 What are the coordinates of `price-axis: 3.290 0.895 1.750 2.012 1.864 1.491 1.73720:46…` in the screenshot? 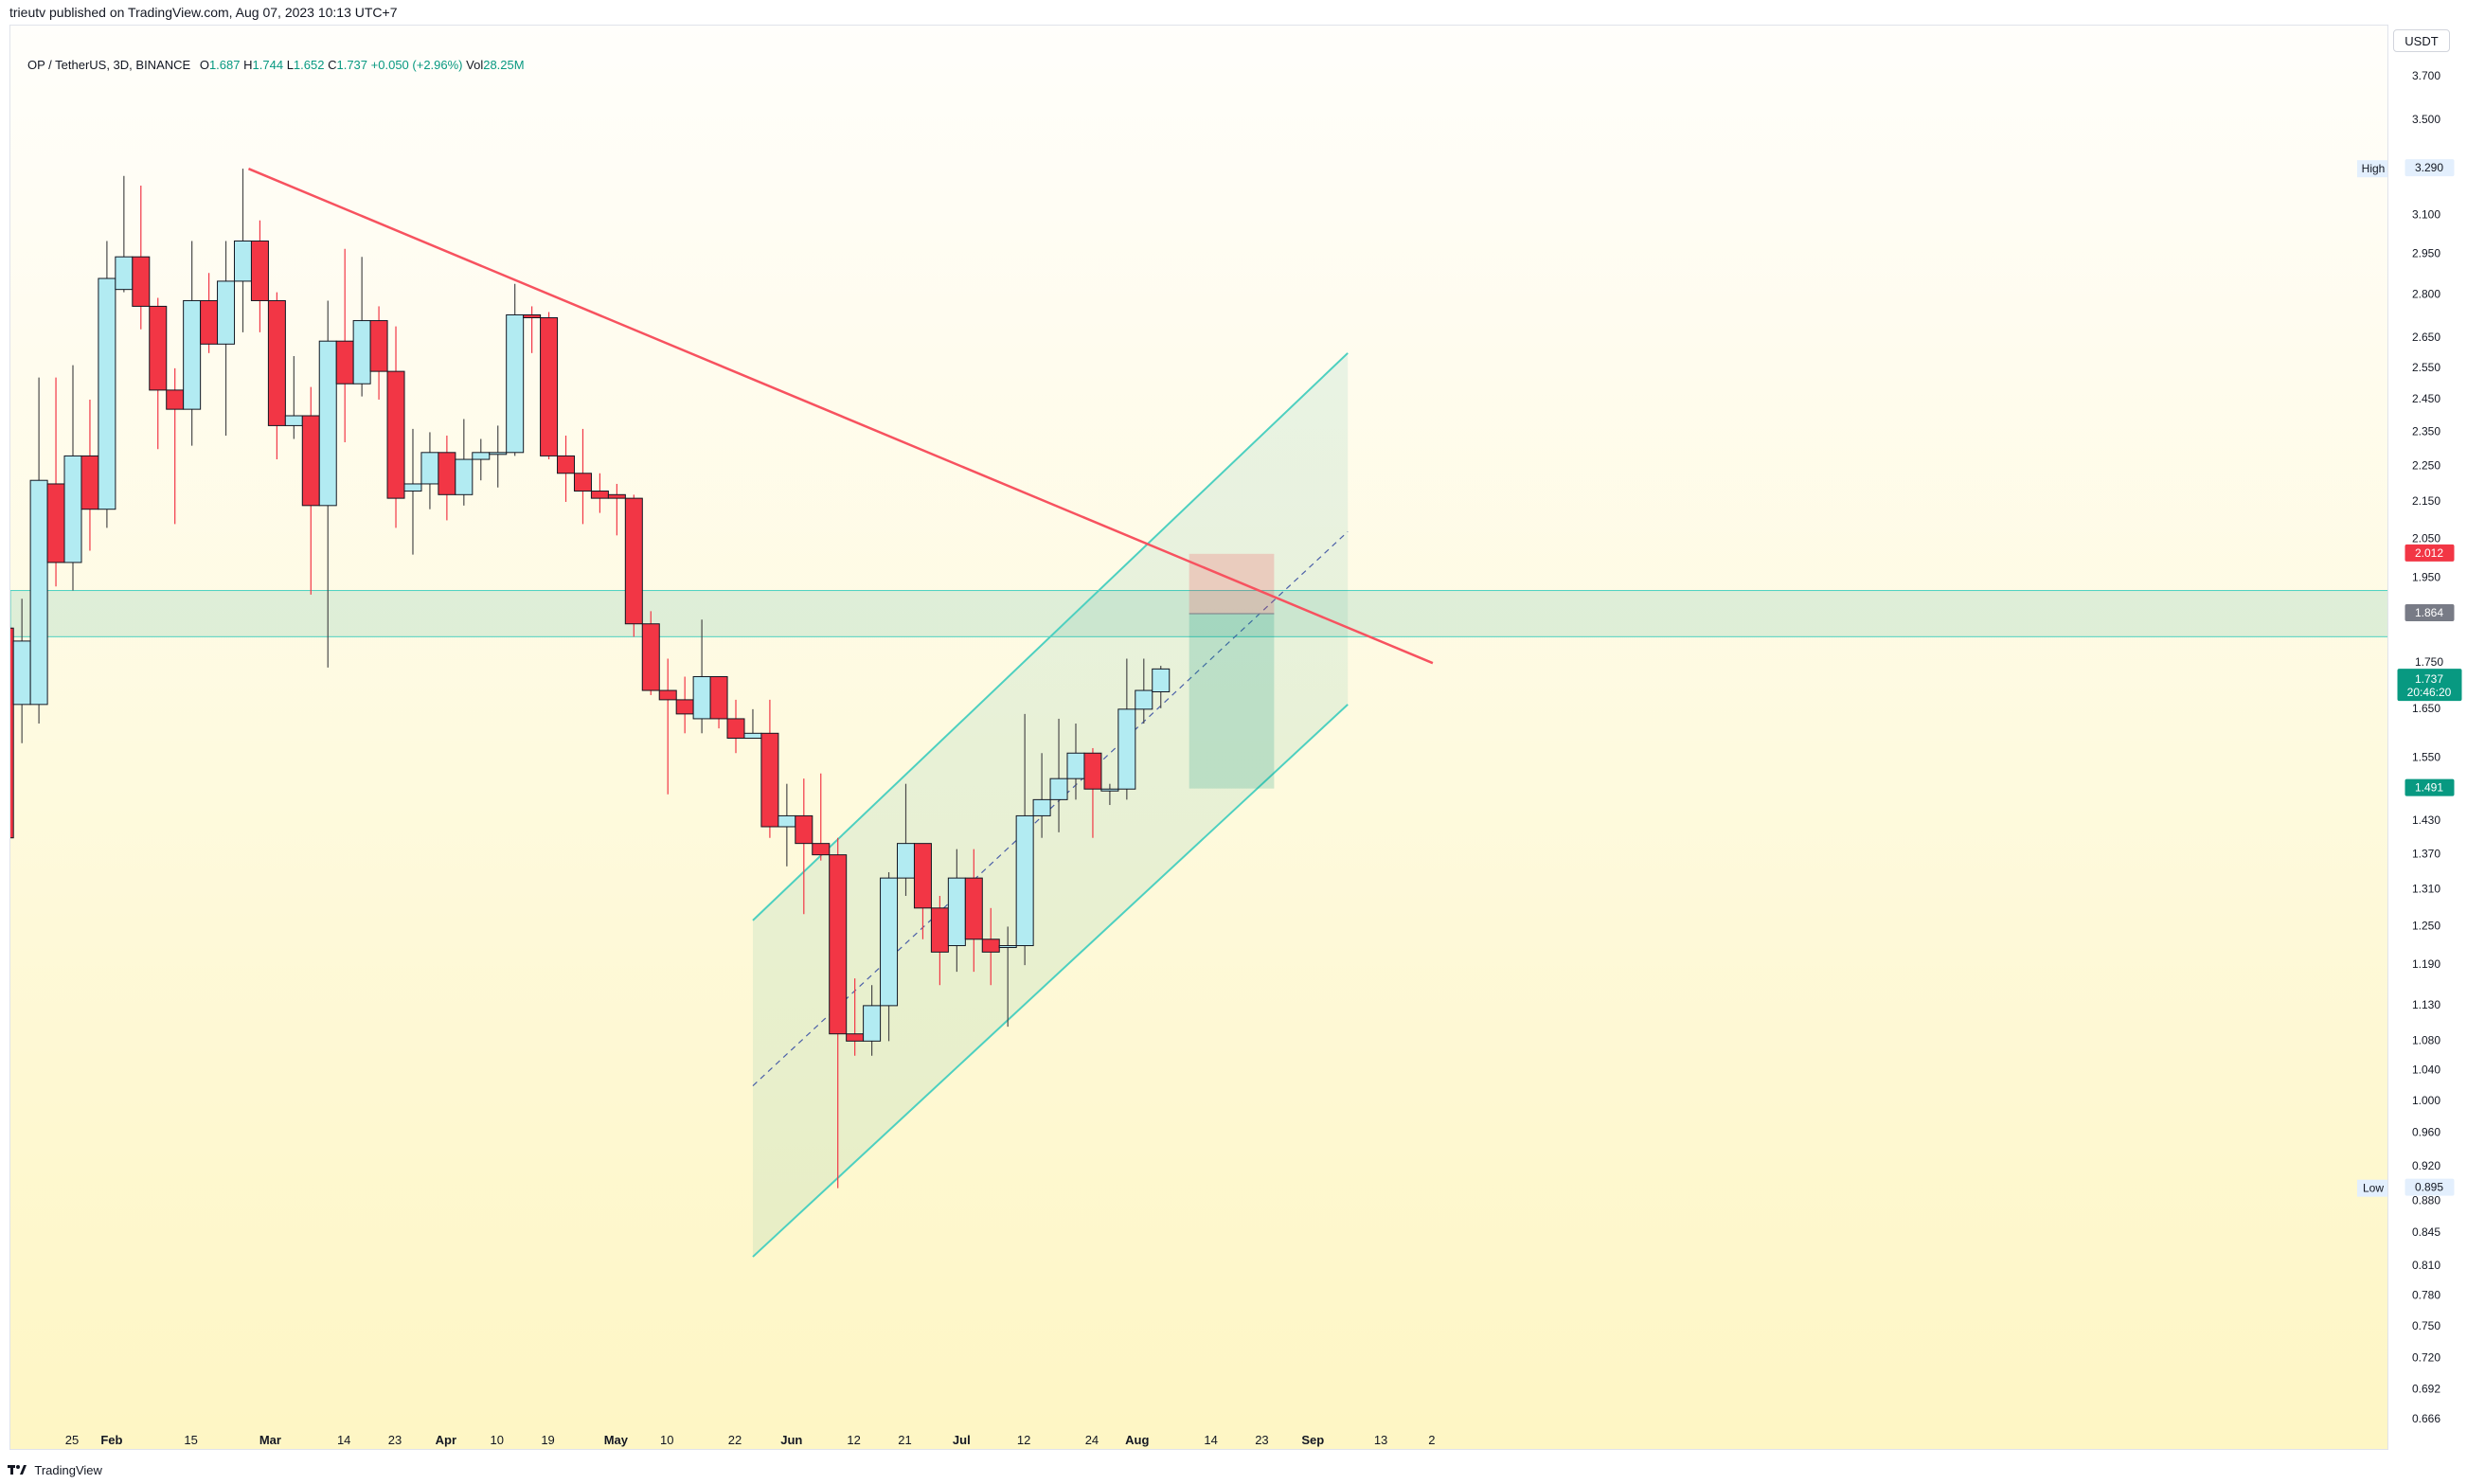 It's located at (2427, 737).